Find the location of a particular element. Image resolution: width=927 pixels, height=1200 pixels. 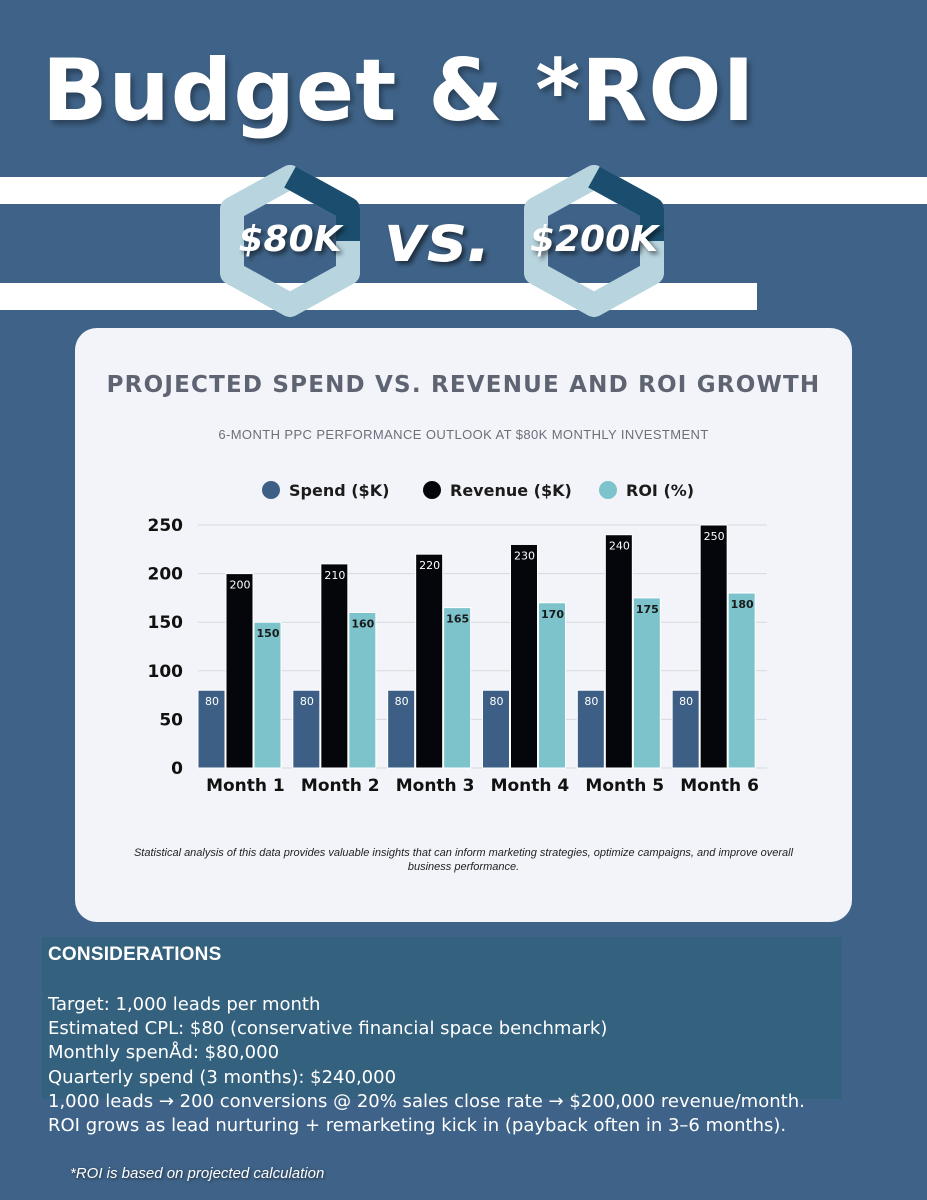

data-label: 230 is located at coordinates (524, 555).